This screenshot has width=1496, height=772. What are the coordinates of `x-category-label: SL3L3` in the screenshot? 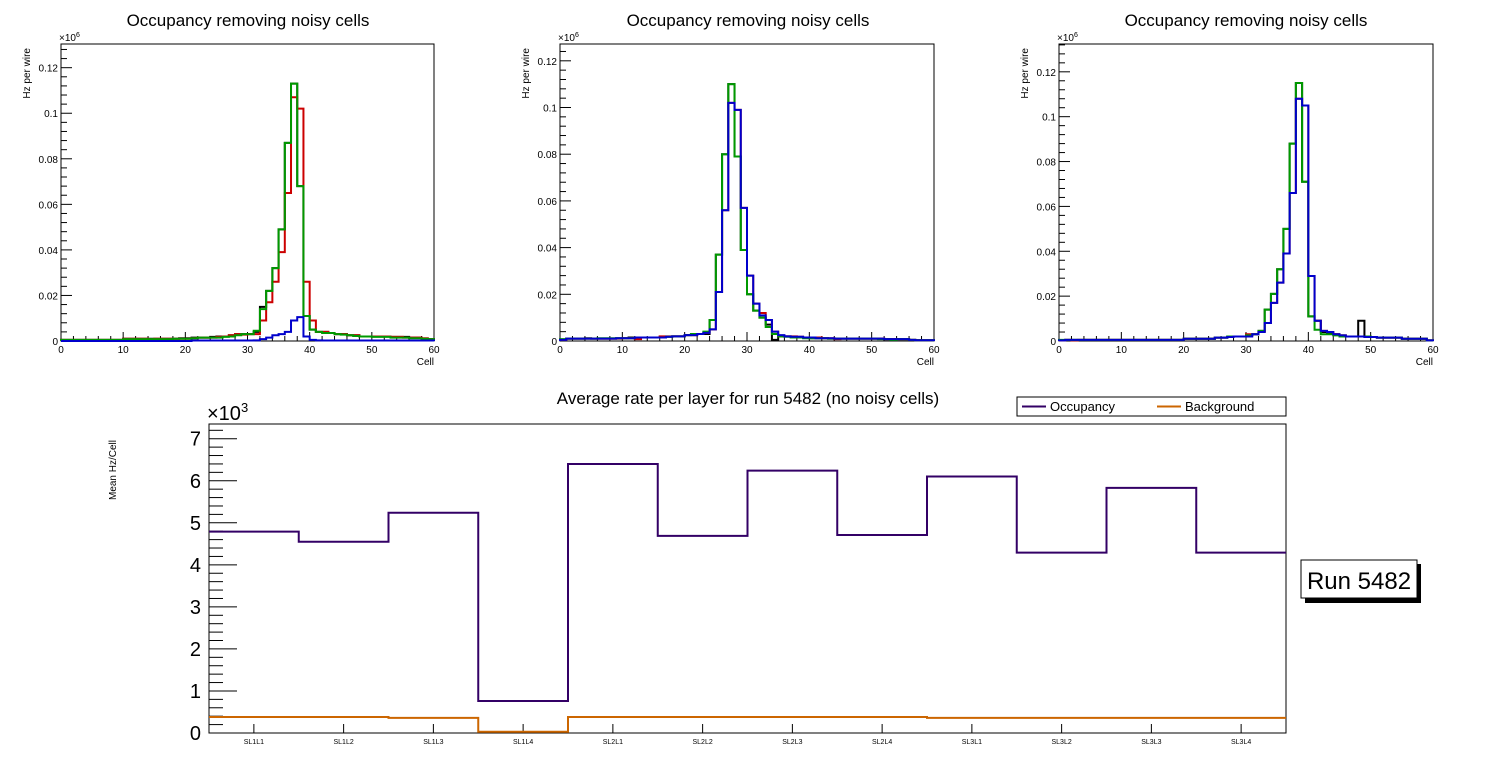 It's located at (1151, 742).